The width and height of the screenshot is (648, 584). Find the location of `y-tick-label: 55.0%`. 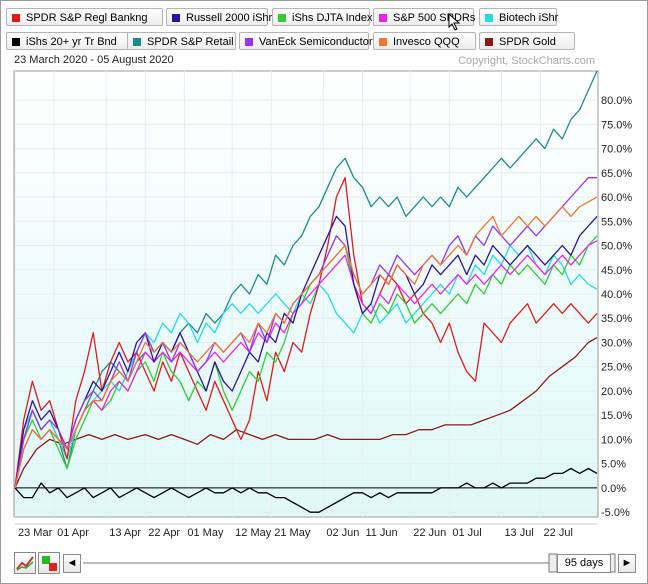

y-tick-label: 55.0% is located at coordinates (616, 222).